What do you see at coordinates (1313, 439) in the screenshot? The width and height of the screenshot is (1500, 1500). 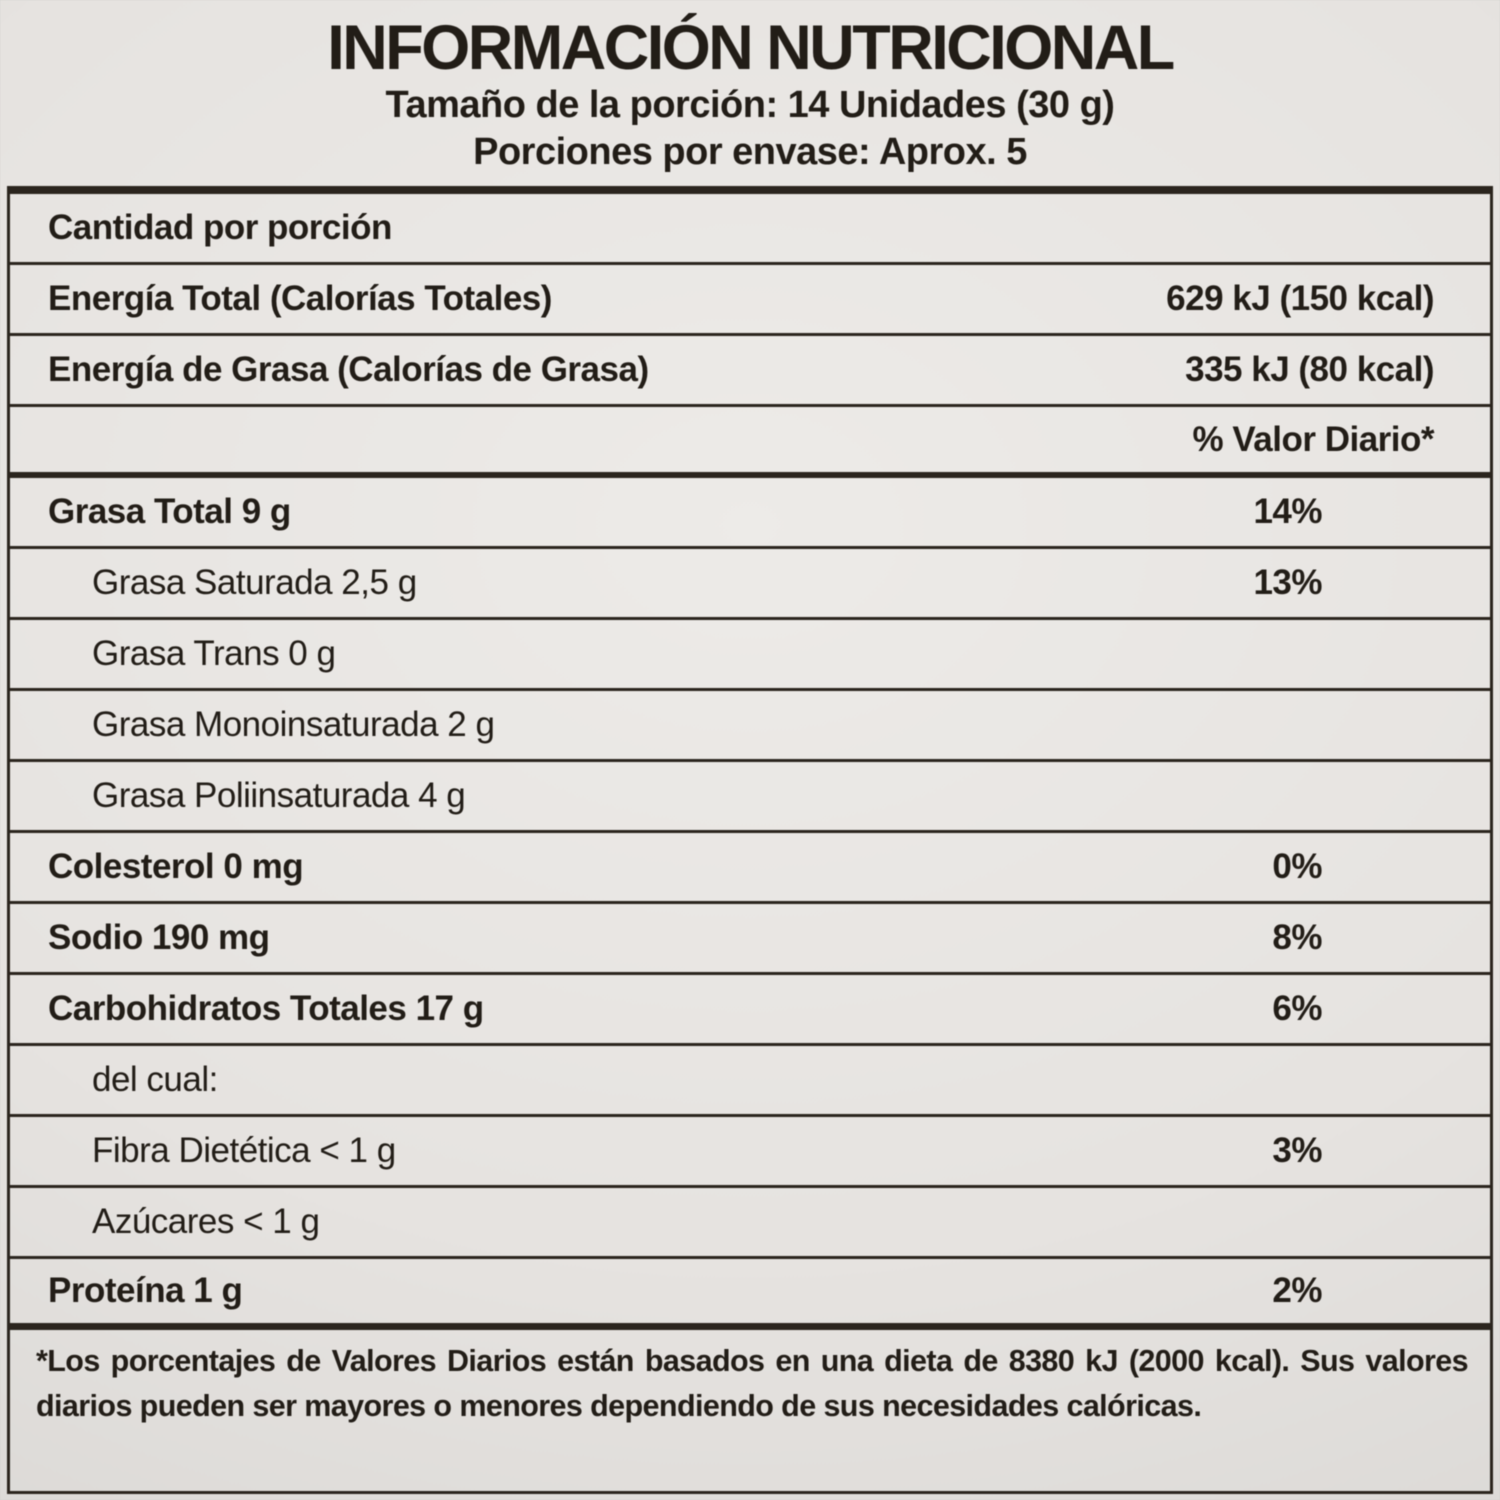 I see `row-value: % Valor Diario*` at bounding box center [1313, 439].